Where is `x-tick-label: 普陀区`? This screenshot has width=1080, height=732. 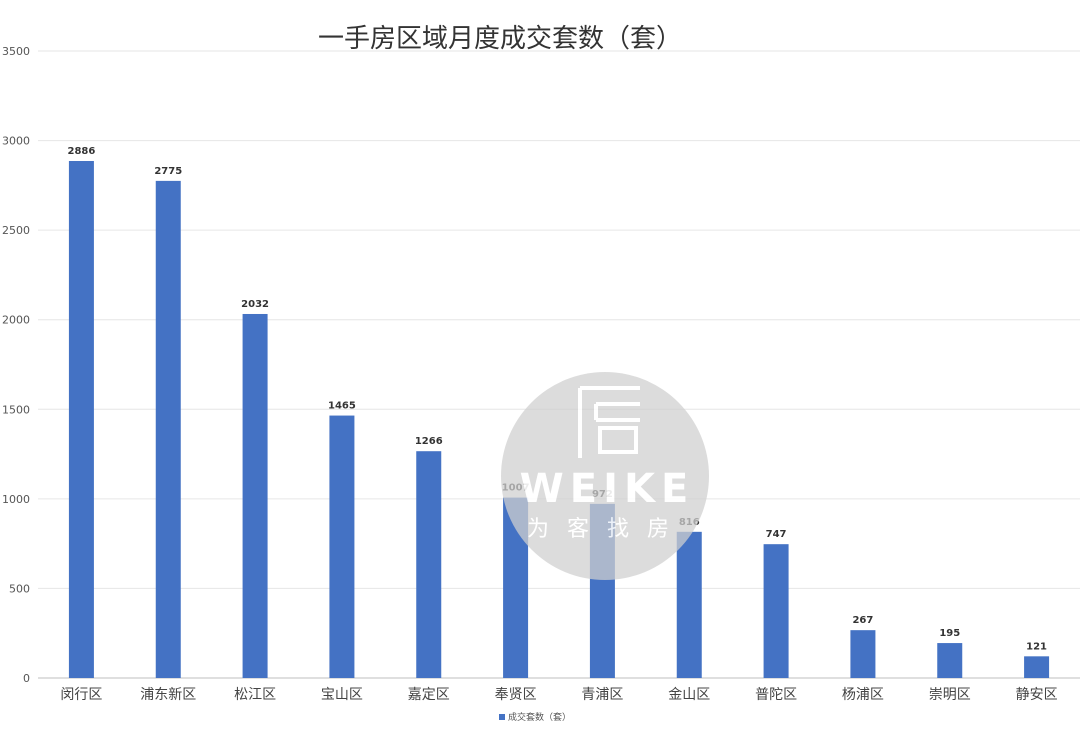 x-tick-label: 普陀区 is located at coordinates (776, 695).